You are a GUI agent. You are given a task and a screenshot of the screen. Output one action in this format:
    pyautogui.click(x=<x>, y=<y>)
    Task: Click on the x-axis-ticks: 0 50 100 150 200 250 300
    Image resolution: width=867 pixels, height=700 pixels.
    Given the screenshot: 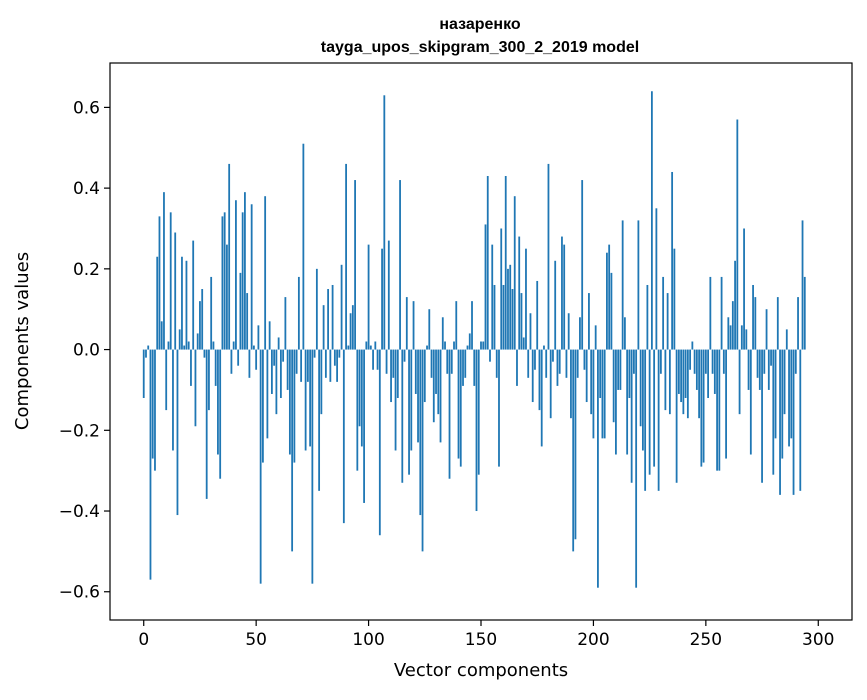 What is the action you would take?
    pyautogui.click(x=486, y=635)
    